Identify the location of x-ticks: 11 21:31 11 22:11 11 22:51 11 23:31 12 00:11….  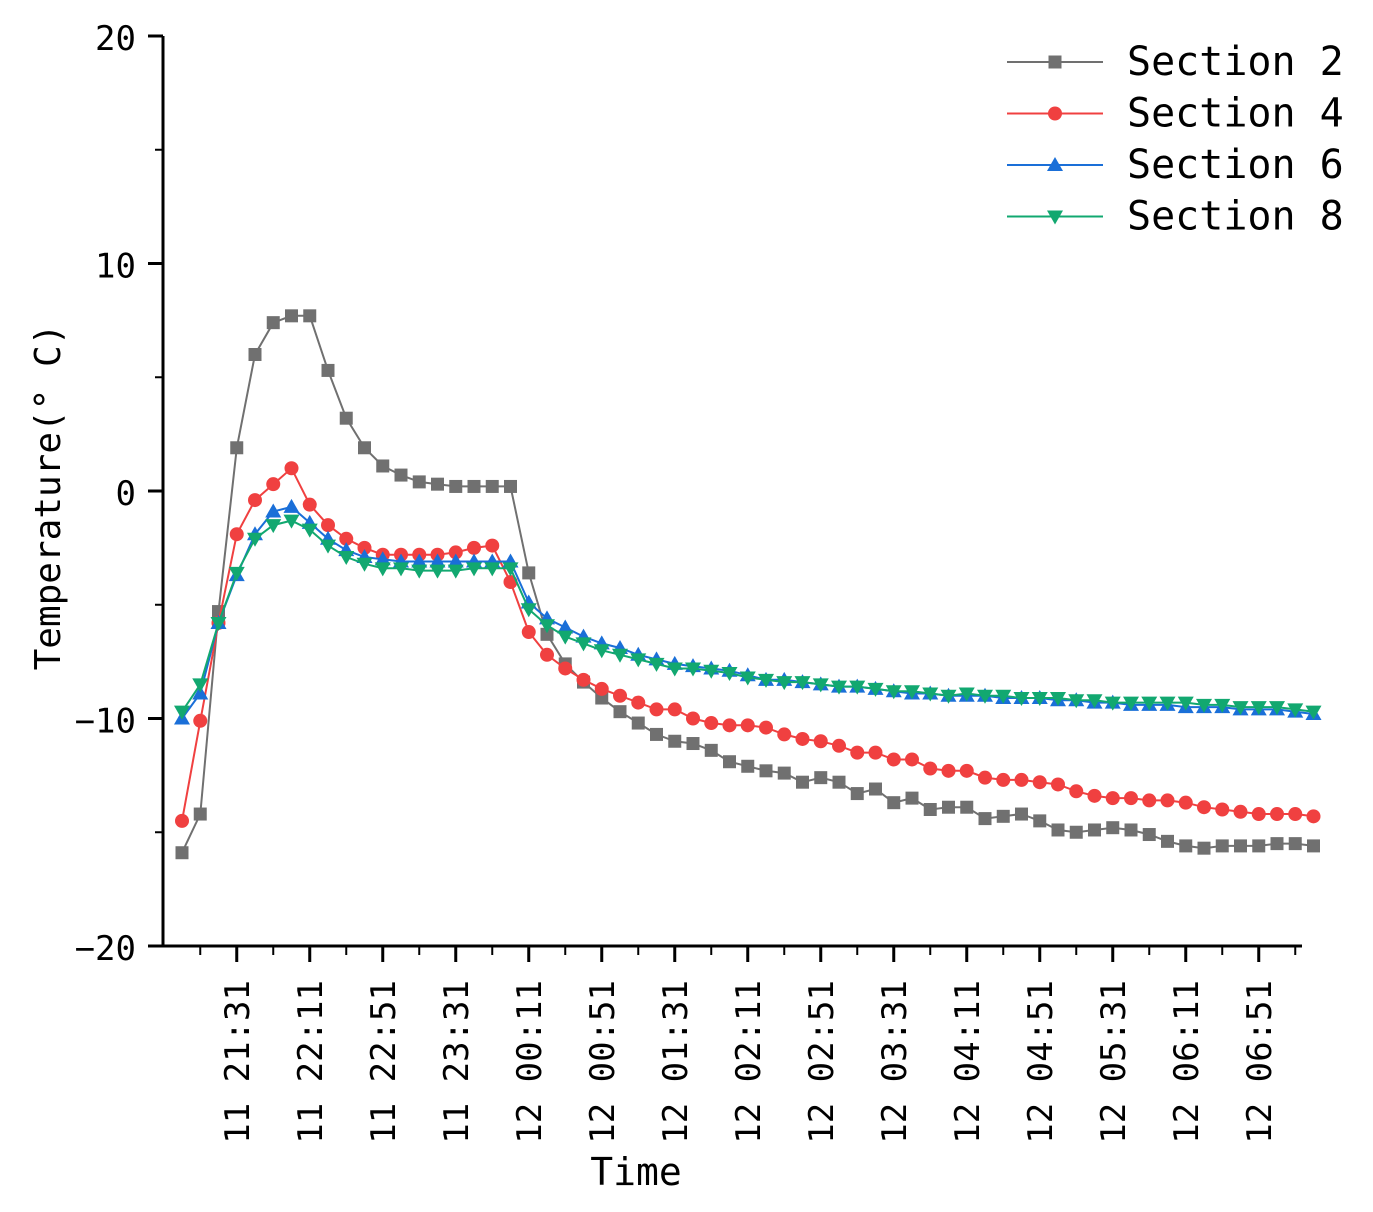
(748, 1045).